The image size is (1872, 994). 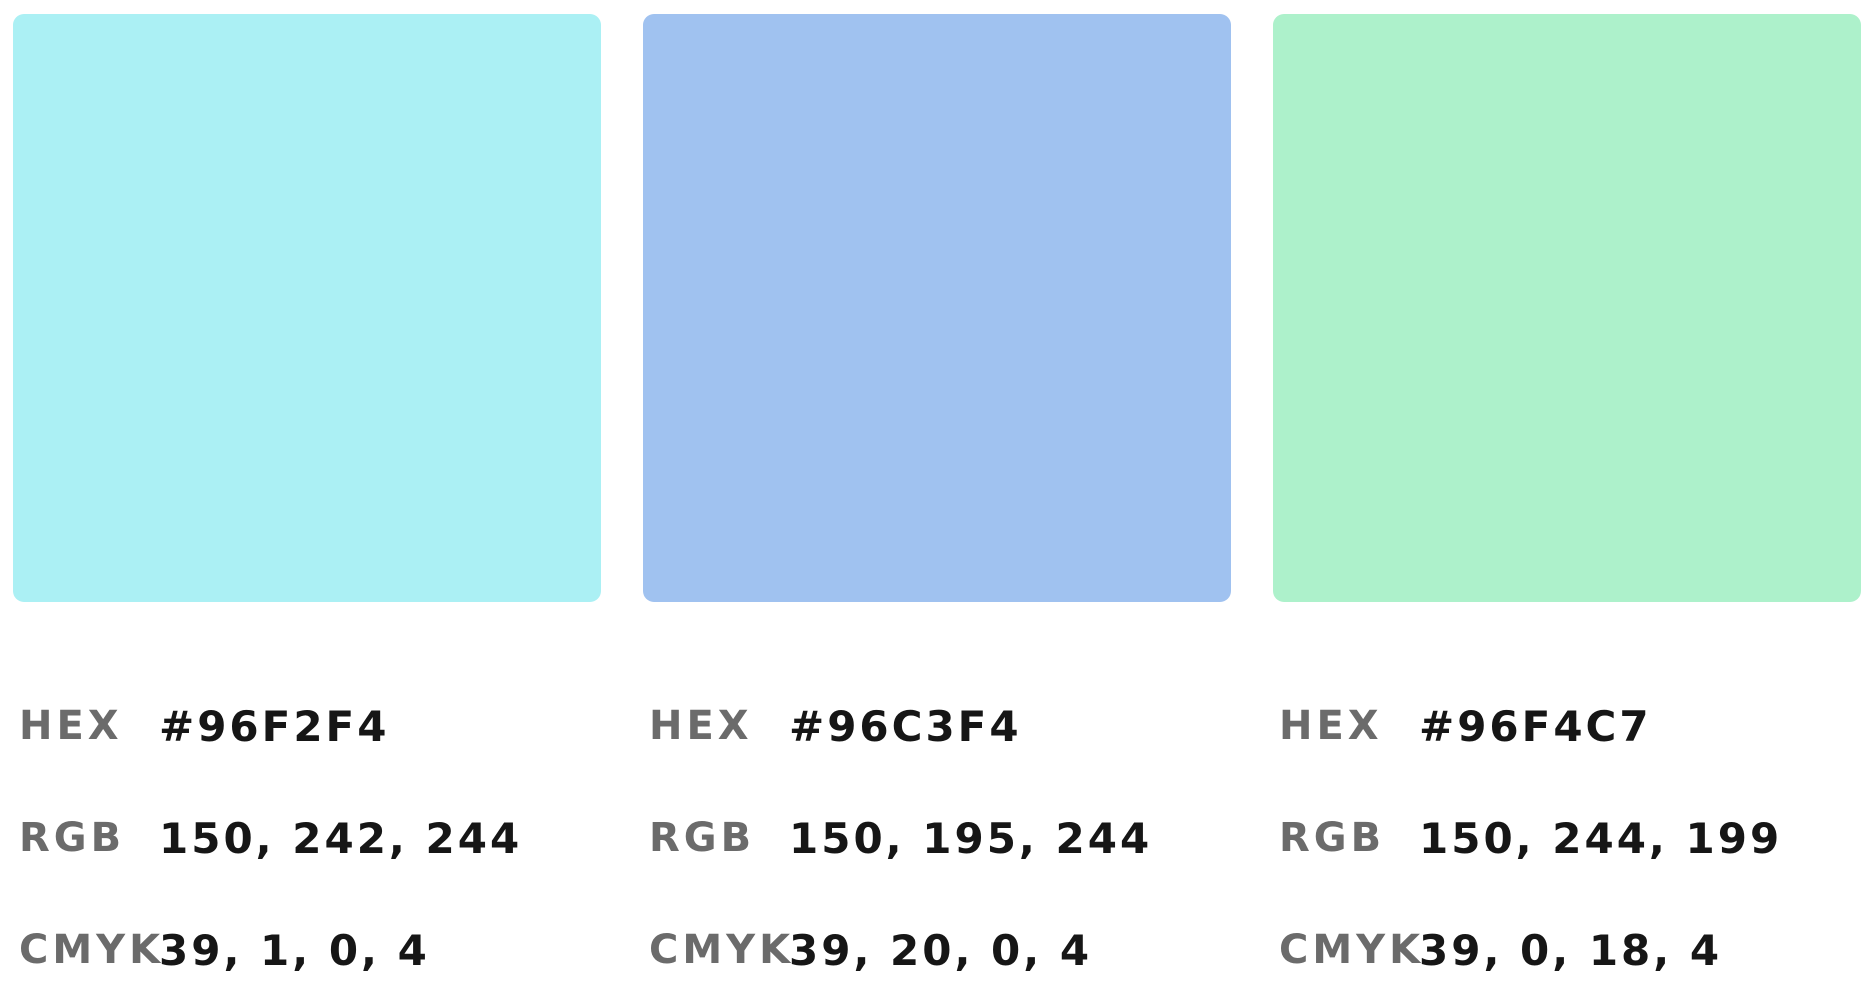 I want to click on rgb-value: 150, 244, 199, so click(x=1601, y=838).